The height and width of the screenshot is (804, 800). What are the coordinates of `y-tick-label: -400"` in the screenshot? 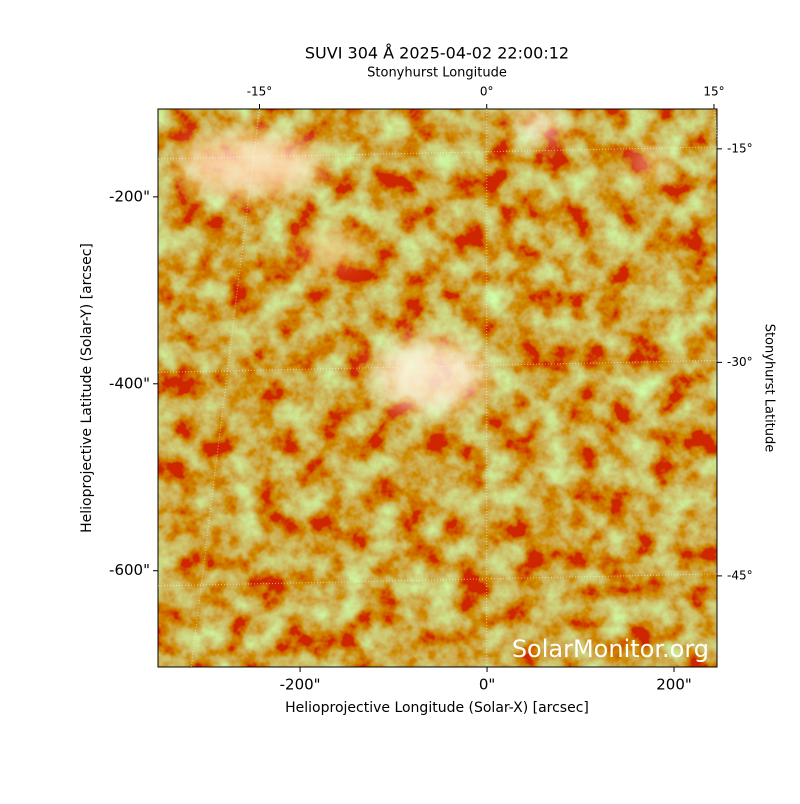 It's located at (129, 383).